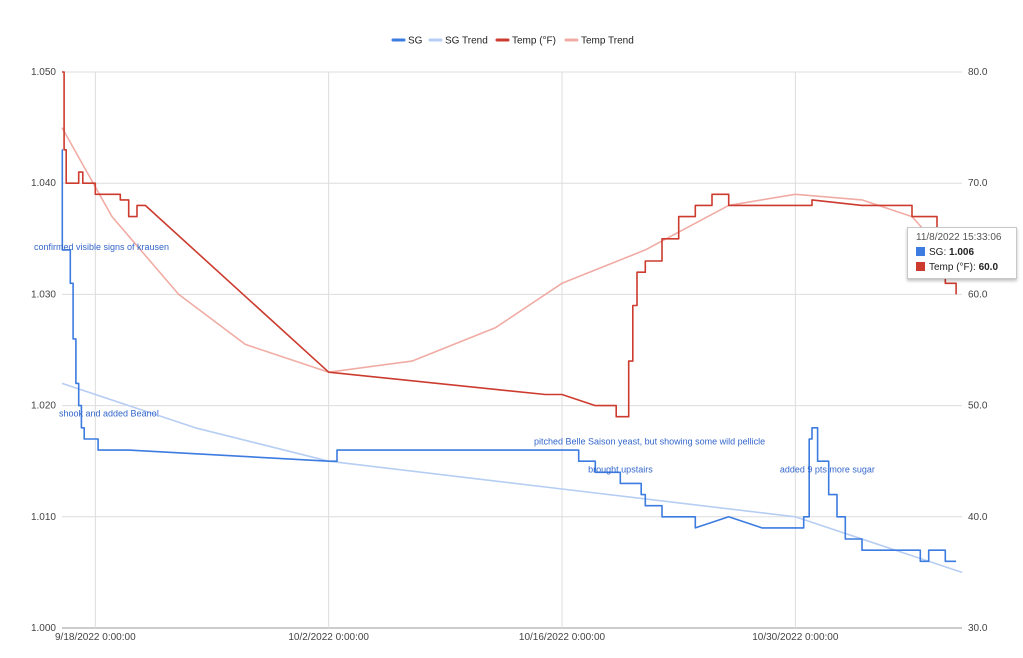 The image size is (1023, 658). Describe the element at coordinates (959, 237) in the screenshot. I see `tooltip-title: 11/8/2022 15:33:06` at that location.